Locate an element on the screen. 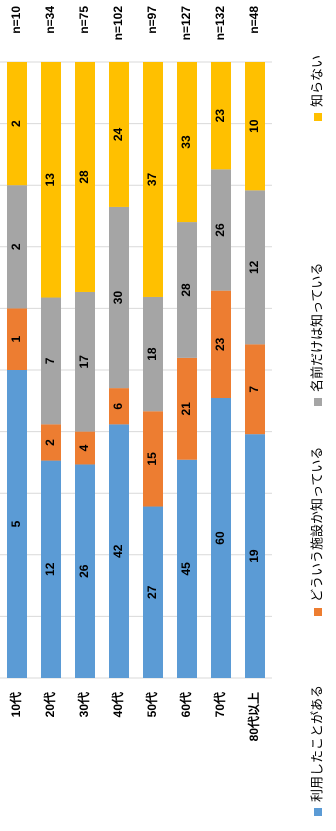 Image resolution: width=336 pixels, height=831 pixels. x-tick-label: 40代 is located at coordinates (117, 704).